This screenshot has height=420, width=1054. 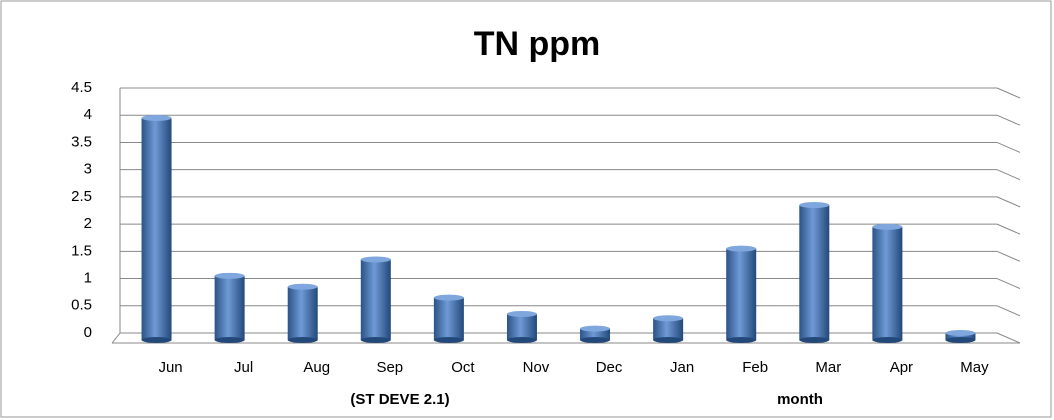 I want to click on x-tick-label: Oct, so click(x=463, y=367).